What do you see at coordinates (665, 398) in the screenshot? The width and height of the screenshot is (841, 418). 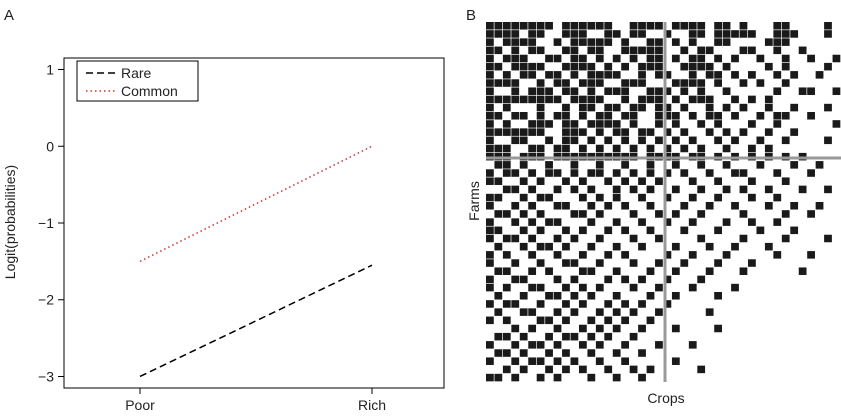 I see `panel-b-xlabel: Crops` at bounding box center [665, 398].